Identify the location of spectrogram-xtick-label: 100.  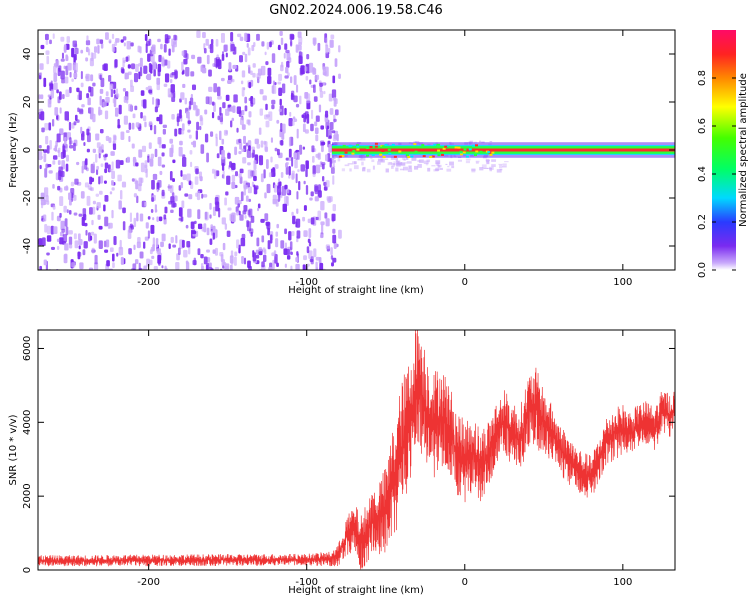
(622, 282).